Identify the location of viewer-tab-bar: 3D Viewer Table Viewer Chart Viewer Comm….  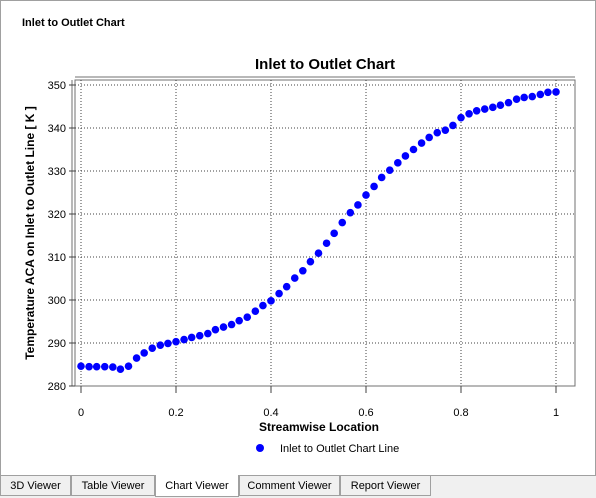
(298, 486).